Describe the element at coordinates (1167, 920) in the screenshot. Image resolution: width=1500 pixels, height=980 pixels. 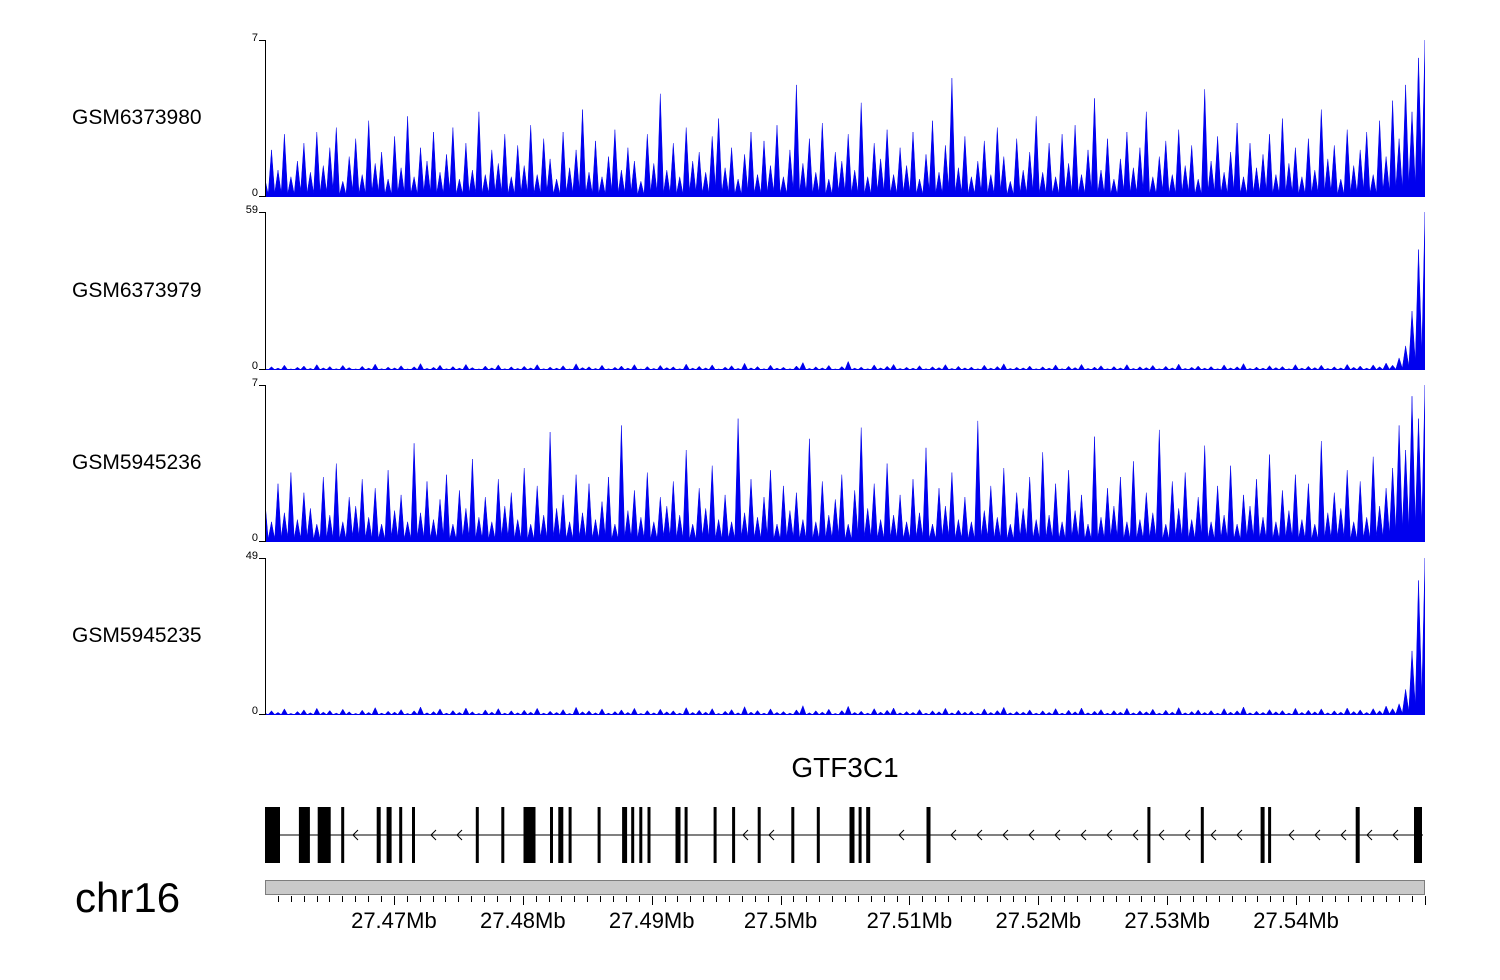
I see `axis-tick-label: 27.53Mb` at that location.